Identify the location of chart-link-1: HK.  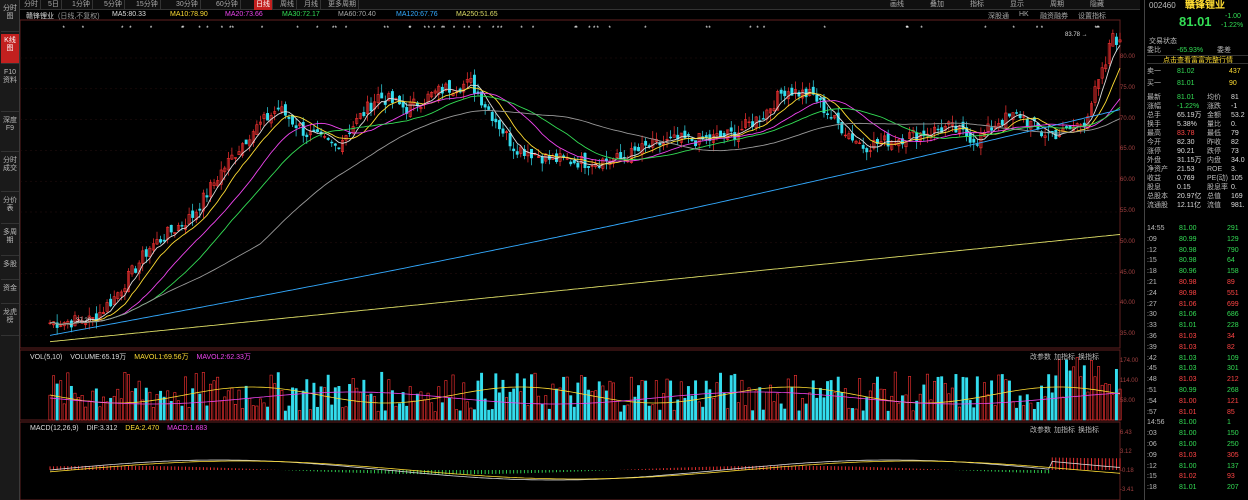
(1024, 14).